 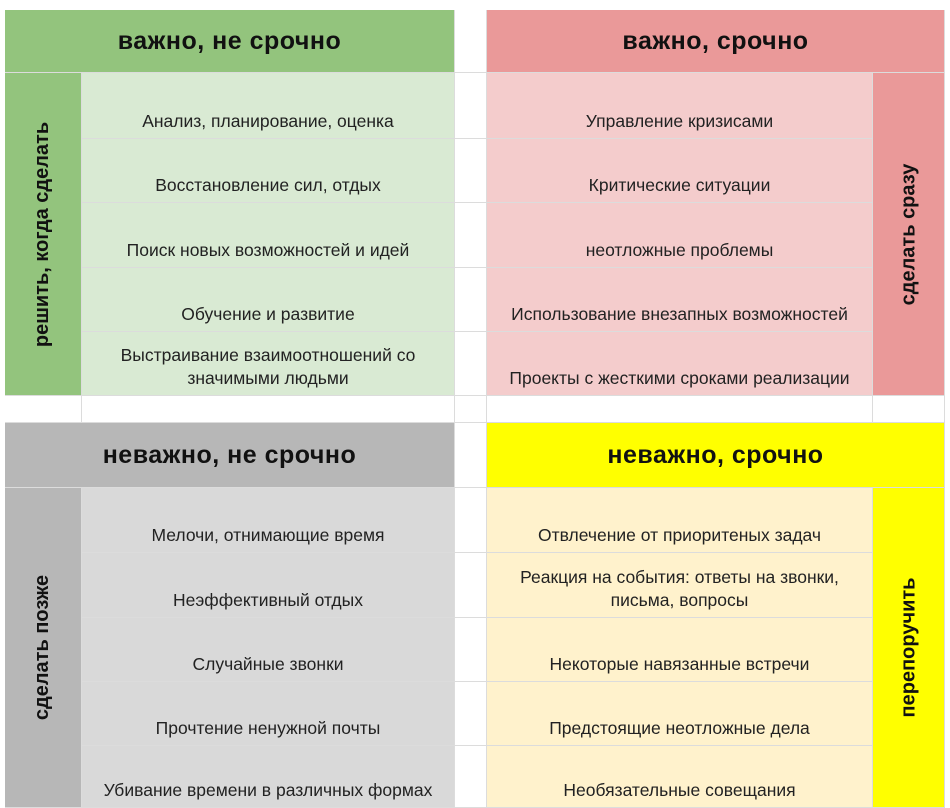 I want to click on task-cell: Прочтение ненужной почты, so click(x=268, y=714).